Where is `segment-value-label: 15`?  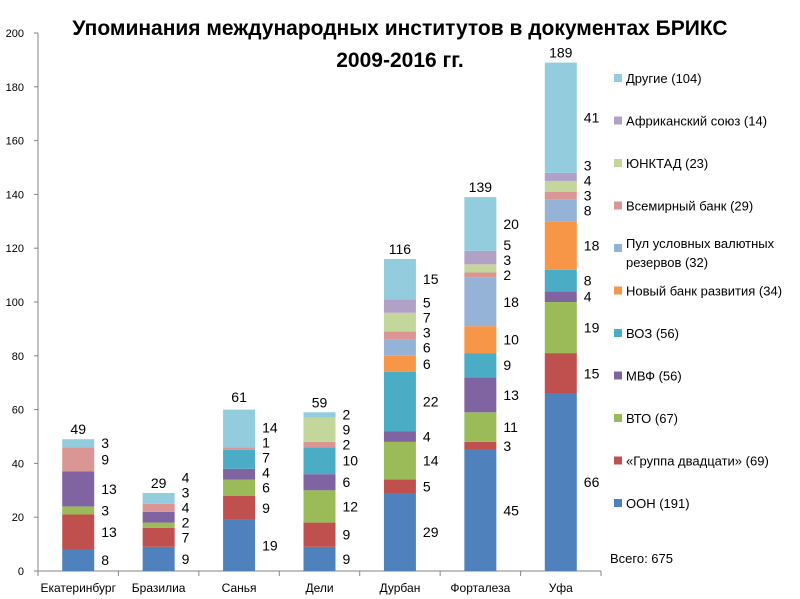 segment-value-label: 15 is located at coordinates (592, 373).